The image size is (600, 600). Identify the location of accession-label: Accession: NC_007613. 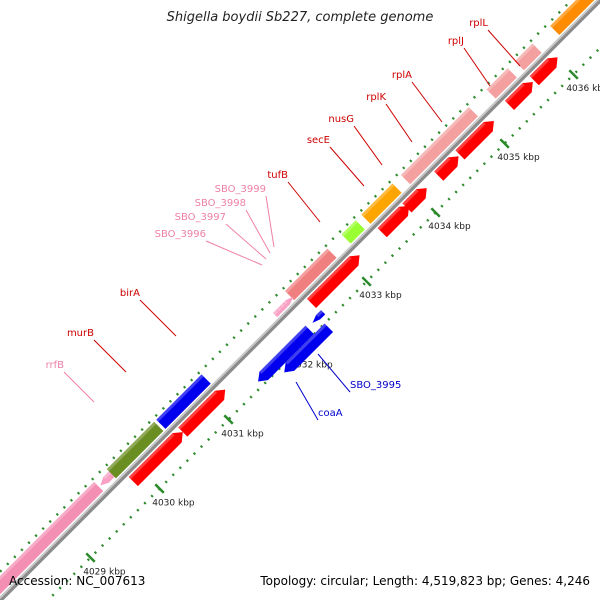
(77, 581).